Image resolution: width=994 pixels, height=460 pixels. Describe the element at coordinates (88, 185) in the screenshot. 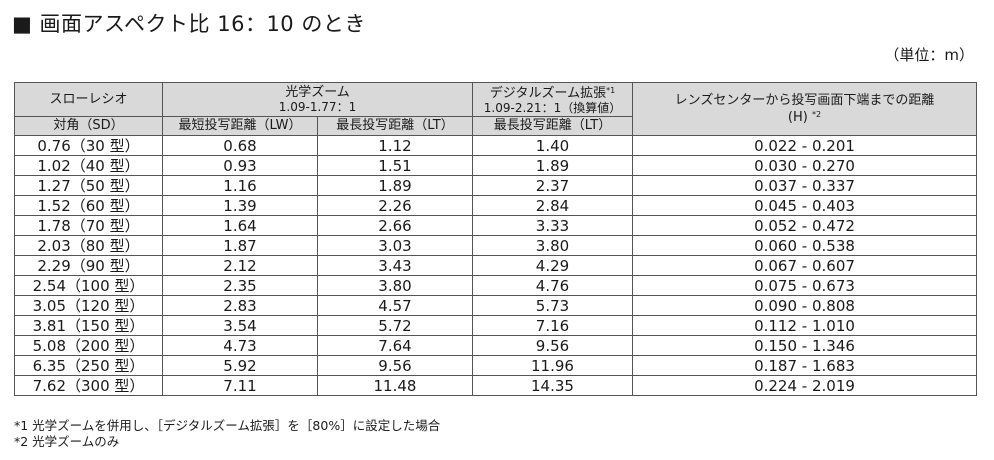

I see `diagonal-cell: 1.27（50 型）` at that location.